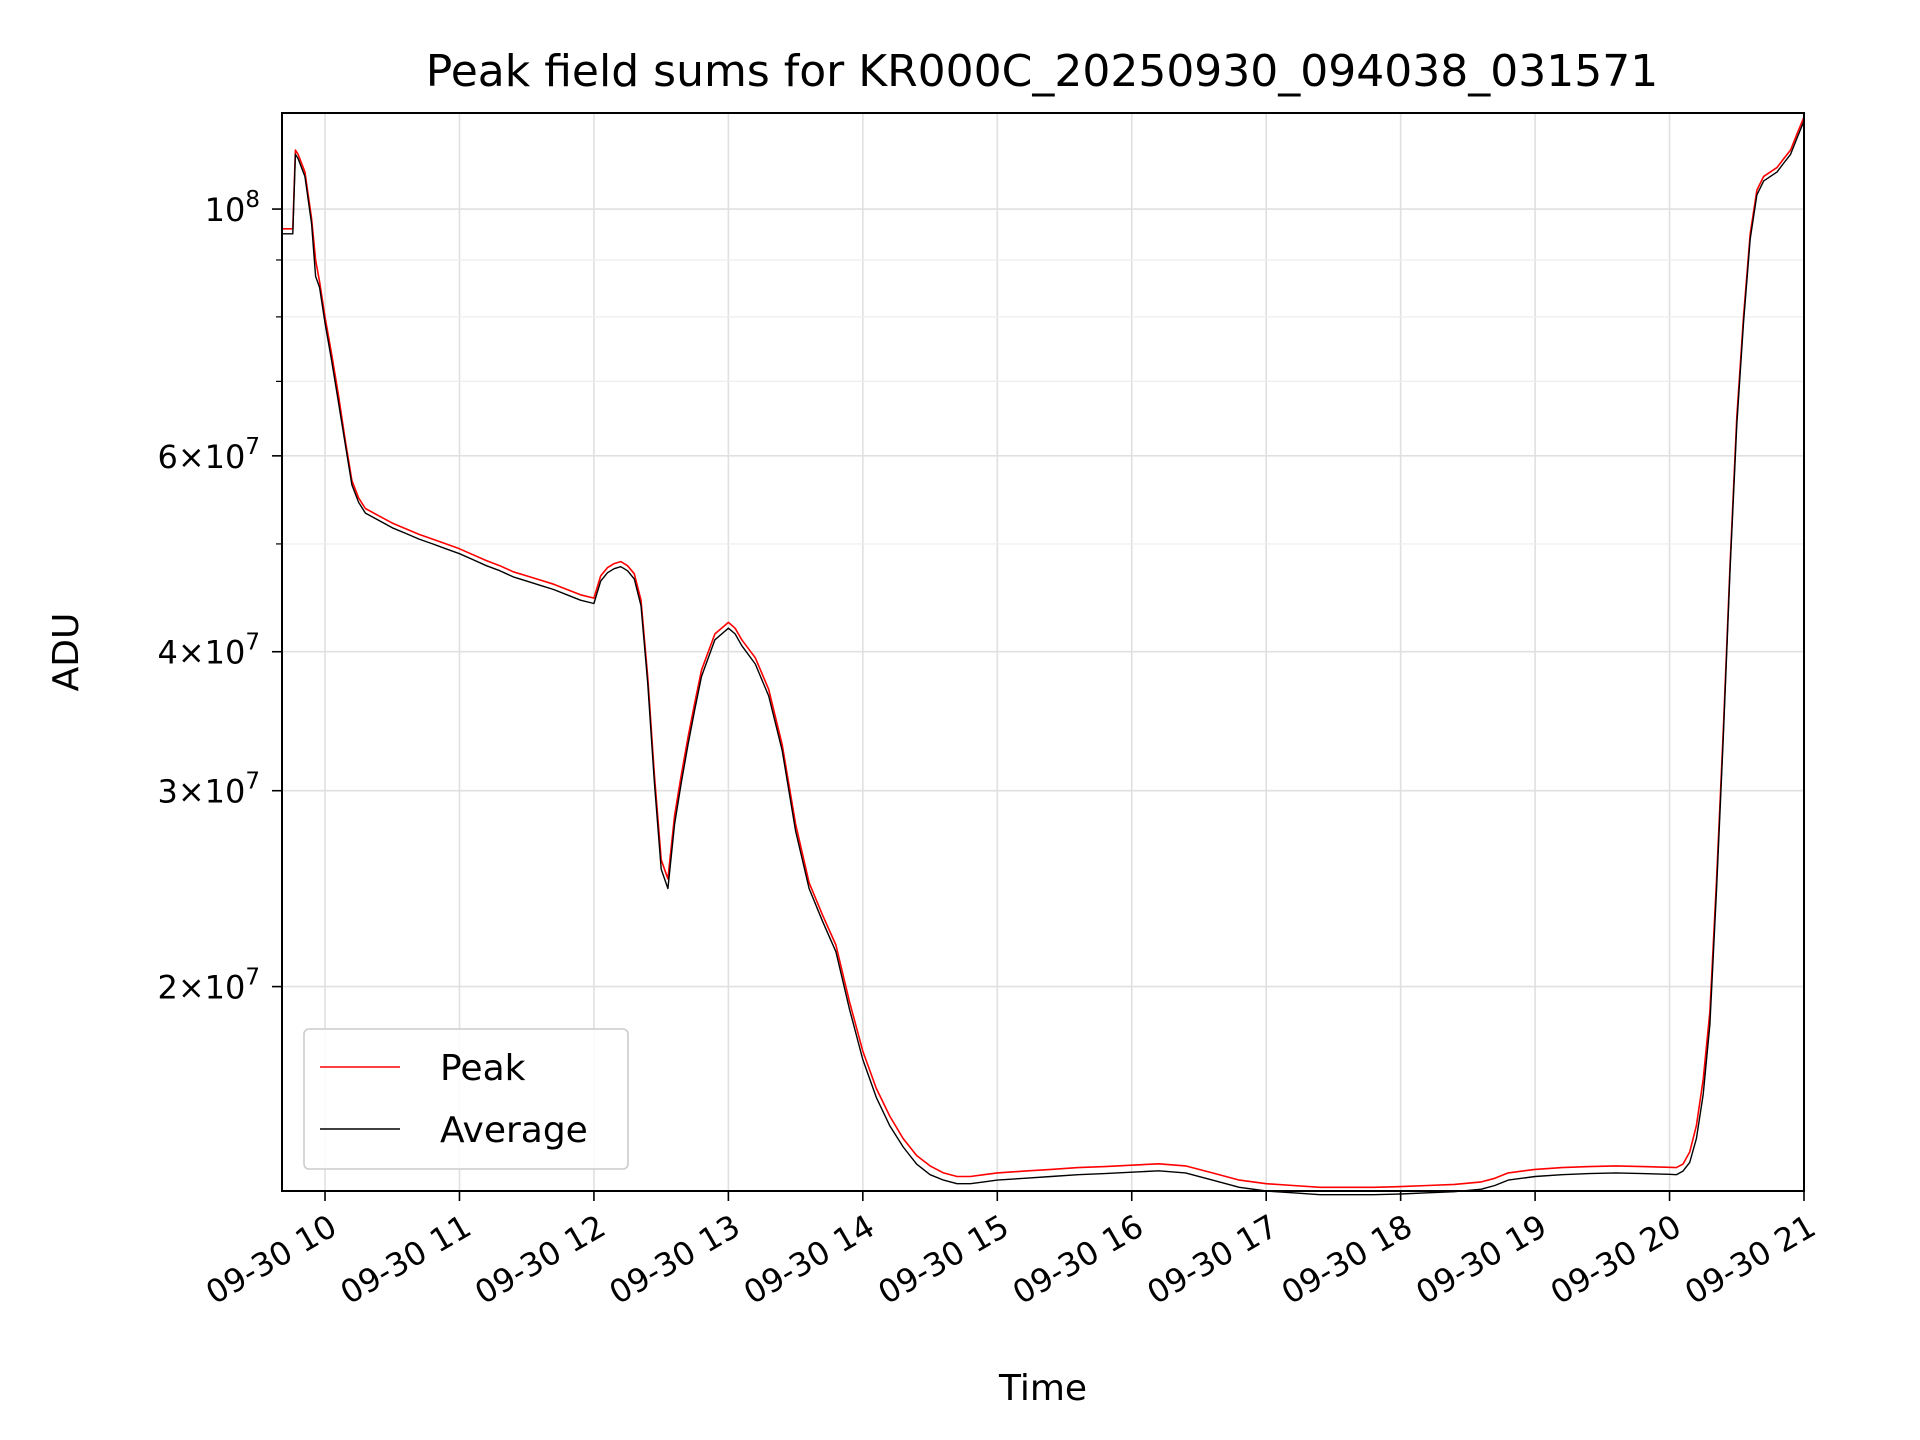  Describe the element at coordinates (232, 208) in the screenshot. I see `y-tick-label: 108` at that location.